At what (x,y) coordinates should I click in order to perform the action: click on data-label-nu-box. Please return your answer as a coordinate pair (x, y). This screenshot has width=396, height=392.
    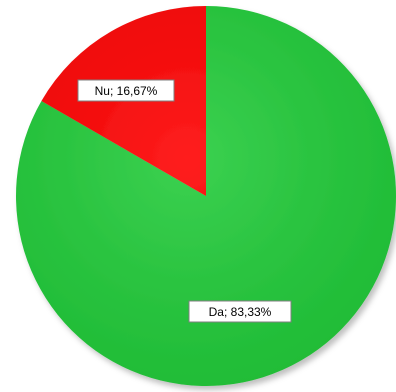
    Looking at the image, I should click on (126, 90).